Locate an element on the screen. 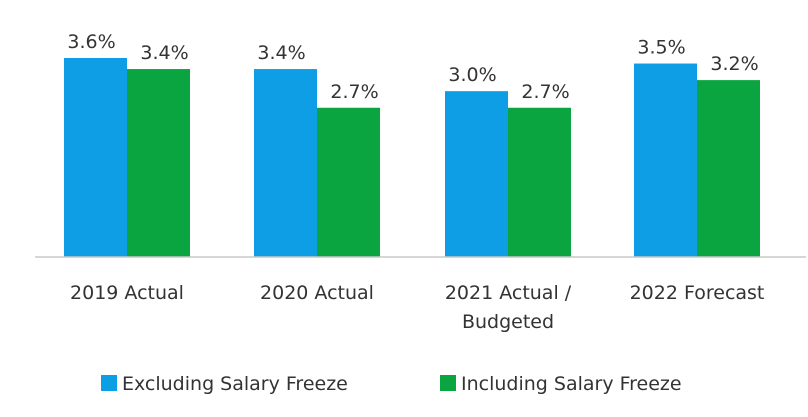 This screenshot has width=808, height=417. legend-swatch-including is located at coordinates (448, 383).